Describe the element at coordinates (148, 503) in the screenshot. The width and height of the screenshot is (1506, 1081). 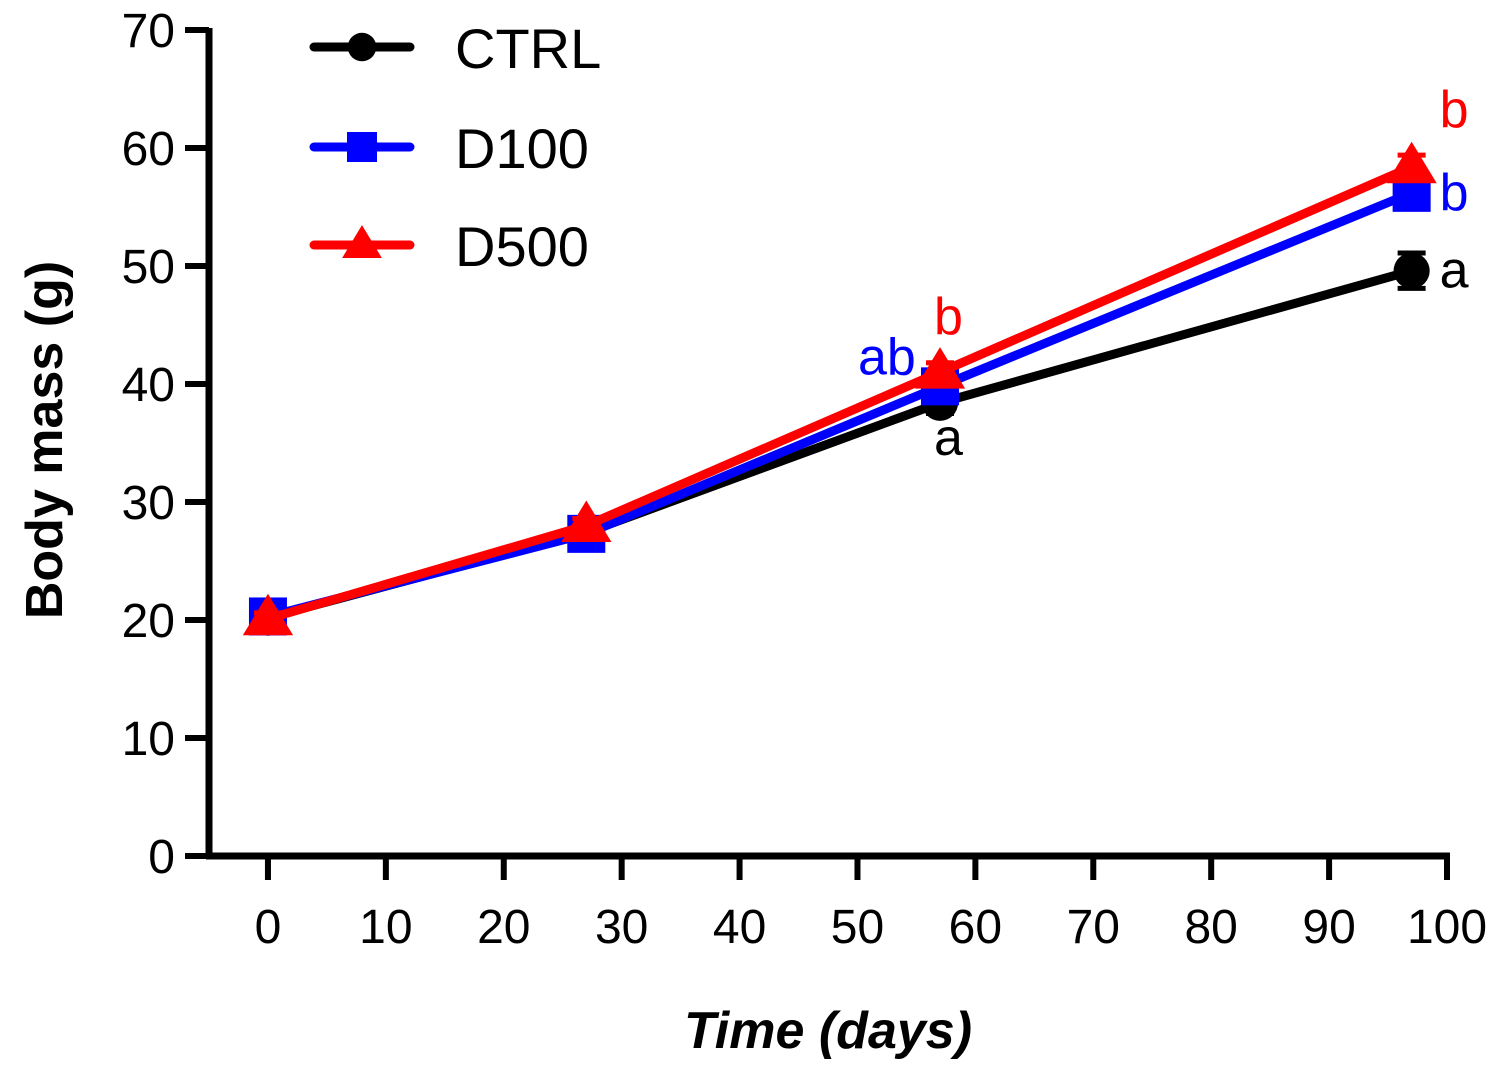
I see `y-tick-label: 30` at that location.